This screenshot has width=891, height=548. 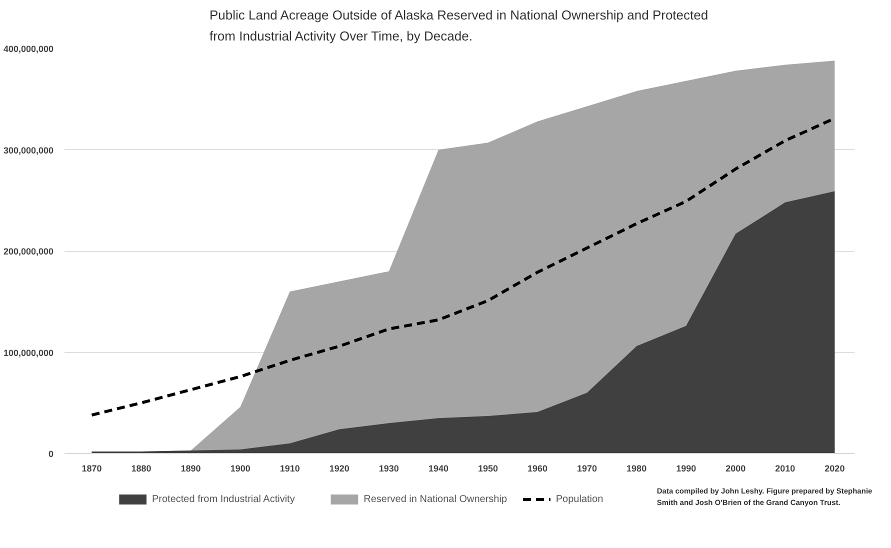 What do you see at coordinates (458, 26) in the screenshot?
I see `chart-title: Public Land Acreage Outside of Alaska Reserved in National Ownership and Protected from Industrial Activity Over Time, by Decade.` at bounding box center [458, 26].